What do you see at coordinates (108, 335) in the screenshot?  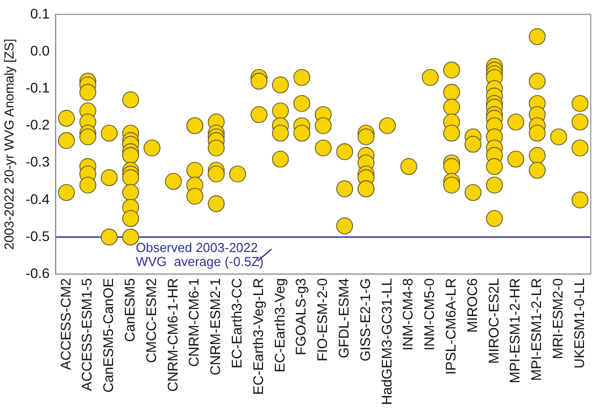 I see `x-tick-label: CanESM5-CanOE` at bounding box center [108, 335].